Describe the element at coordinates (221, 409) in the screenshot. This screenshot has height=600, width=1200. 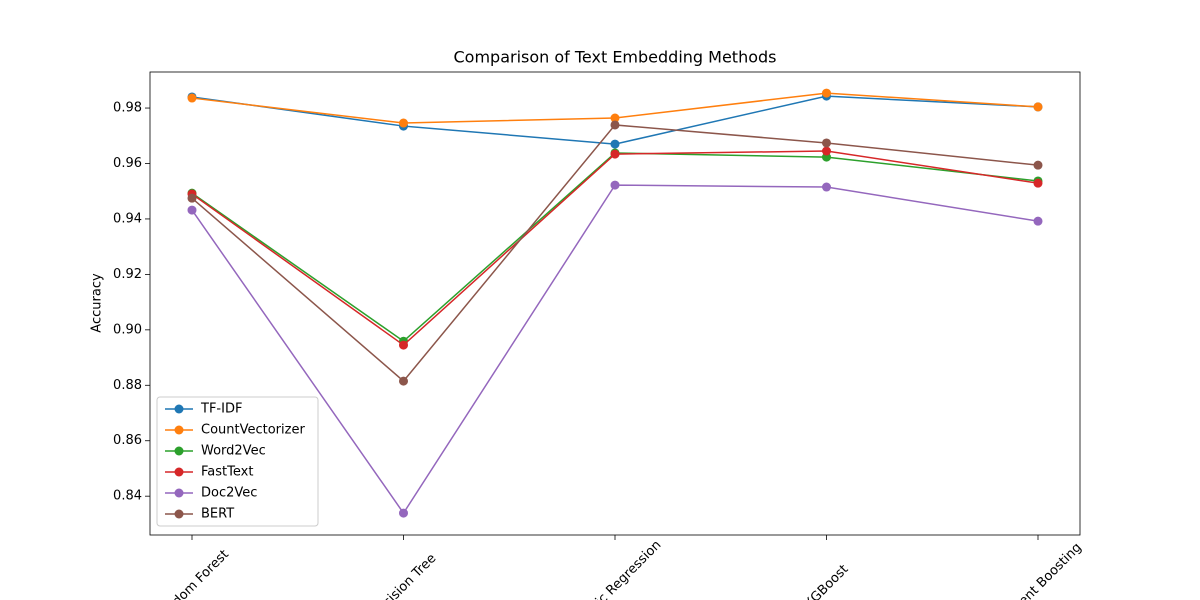
I see `legend-label: TF-IDF` at that location.